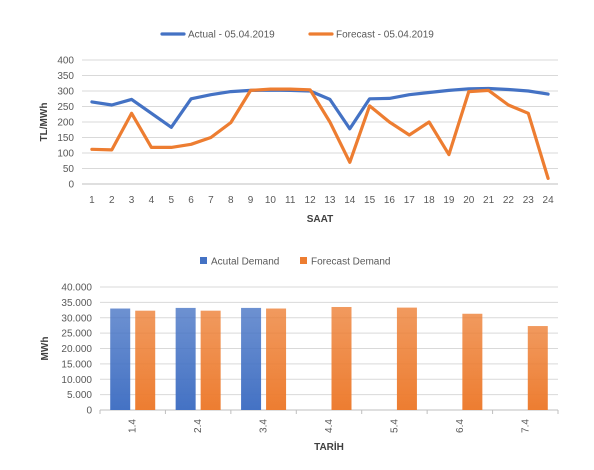 This screenshot has height=470, width=594. Describe the element at coordinates (79, 395) in the screenshot. I see `y-tick-label: 5.000` at that location.